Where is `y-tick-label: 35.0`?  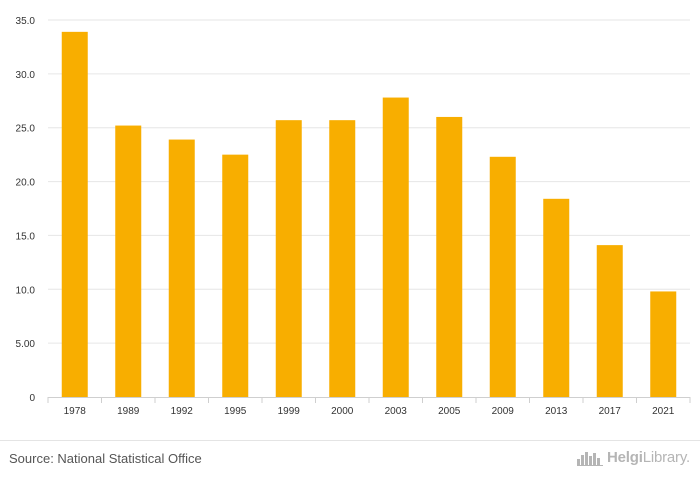 y-tick-label: 35.0 is located at coordinates (26, 21).